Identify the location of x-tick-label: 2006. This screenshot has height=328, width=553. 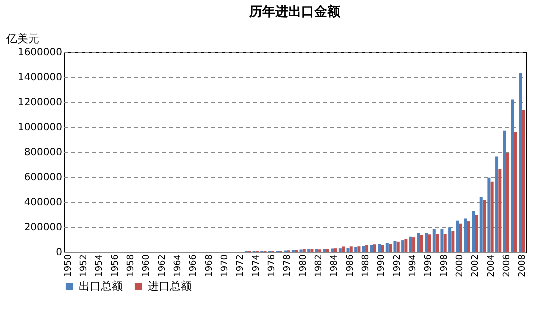
(507, 266).